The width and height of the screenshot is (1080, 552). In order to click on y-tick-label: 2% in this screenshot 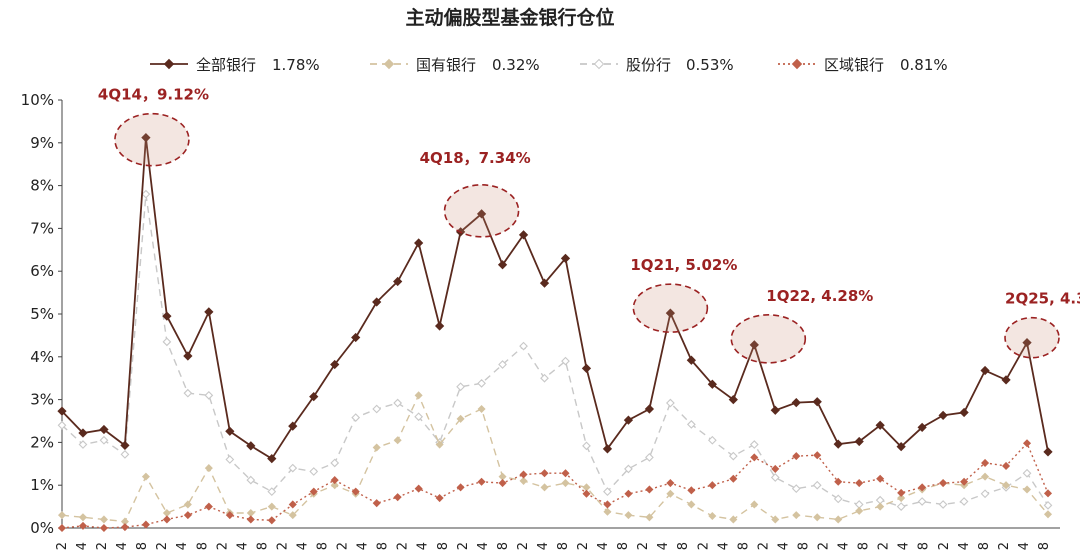, I will do `click(42, 442)`.